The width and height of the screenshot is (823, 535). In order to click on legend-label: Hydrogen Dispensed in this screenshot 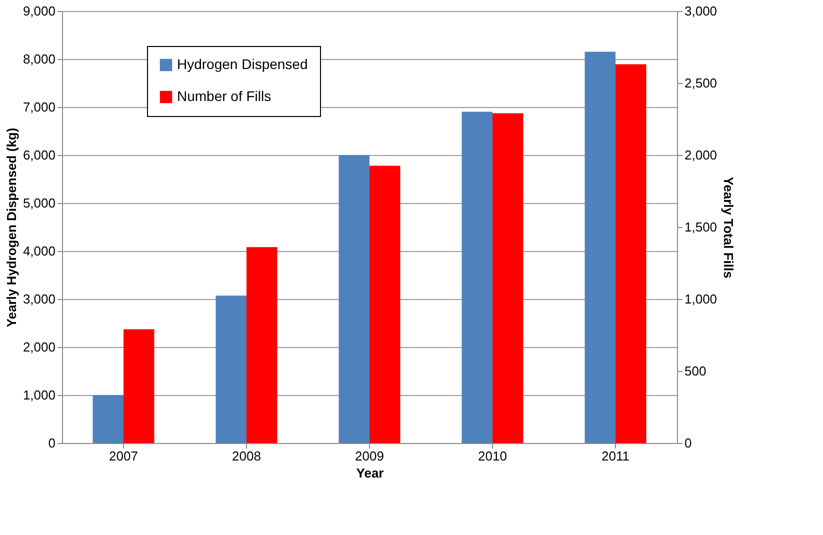, I will do `click(242, 64)`.